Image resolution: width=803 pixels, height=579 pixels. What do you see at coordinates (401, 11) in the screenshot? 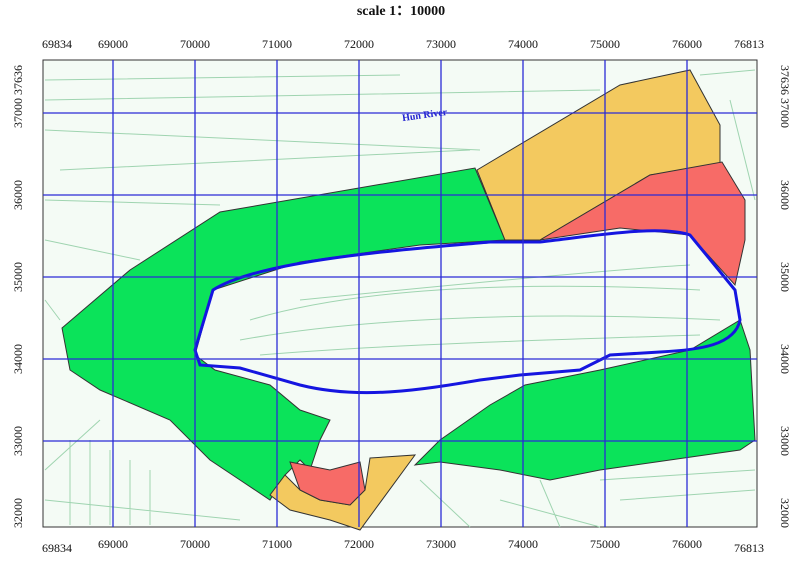
I see `map-title: scale 1：10000` at bounding box center [401, 11].